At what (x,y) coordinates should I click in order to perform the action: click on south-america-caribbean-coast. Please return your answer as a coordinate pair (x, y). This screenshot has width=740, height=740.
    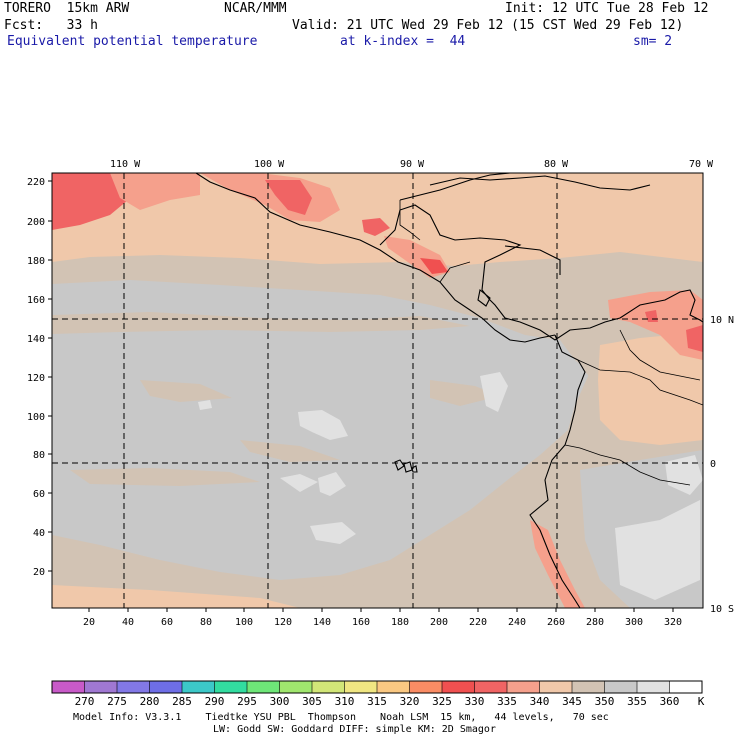
    Looking at the image, I should click on (661, 306).